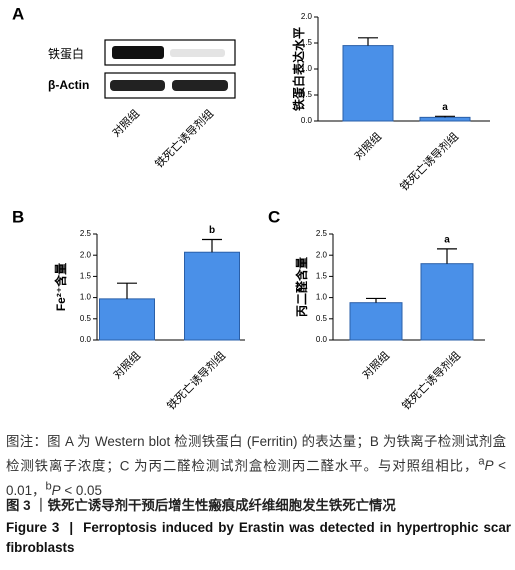  I want to click on panel-letter: A, so click(18, 13).